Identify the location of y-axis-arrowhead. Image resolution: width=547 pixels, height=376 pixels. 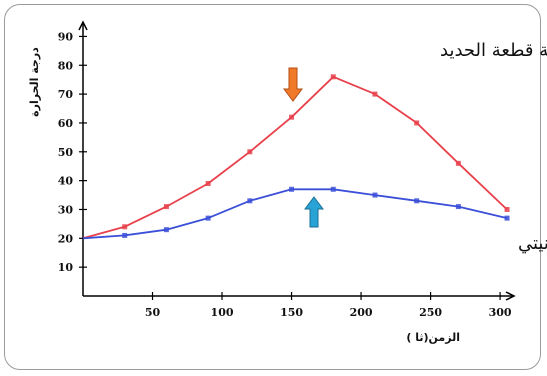
(83, 25).